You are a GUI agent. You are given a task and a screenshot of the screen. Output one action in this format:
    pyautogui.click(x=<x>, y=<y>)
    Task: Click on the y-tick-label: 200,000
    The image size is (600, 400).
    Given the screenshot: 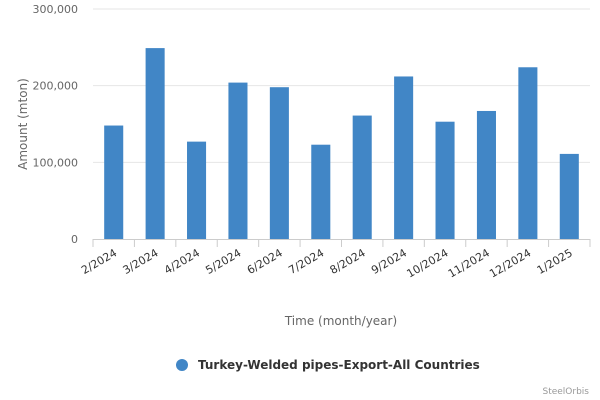 What is the action you would take?
    pyautogui.click(x=56, y=86)
    